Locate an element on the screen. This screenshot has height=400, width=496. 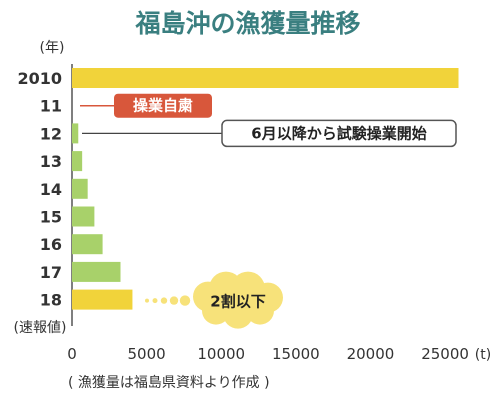
y-tick-label: 18 is located at coordinates (51, 300).